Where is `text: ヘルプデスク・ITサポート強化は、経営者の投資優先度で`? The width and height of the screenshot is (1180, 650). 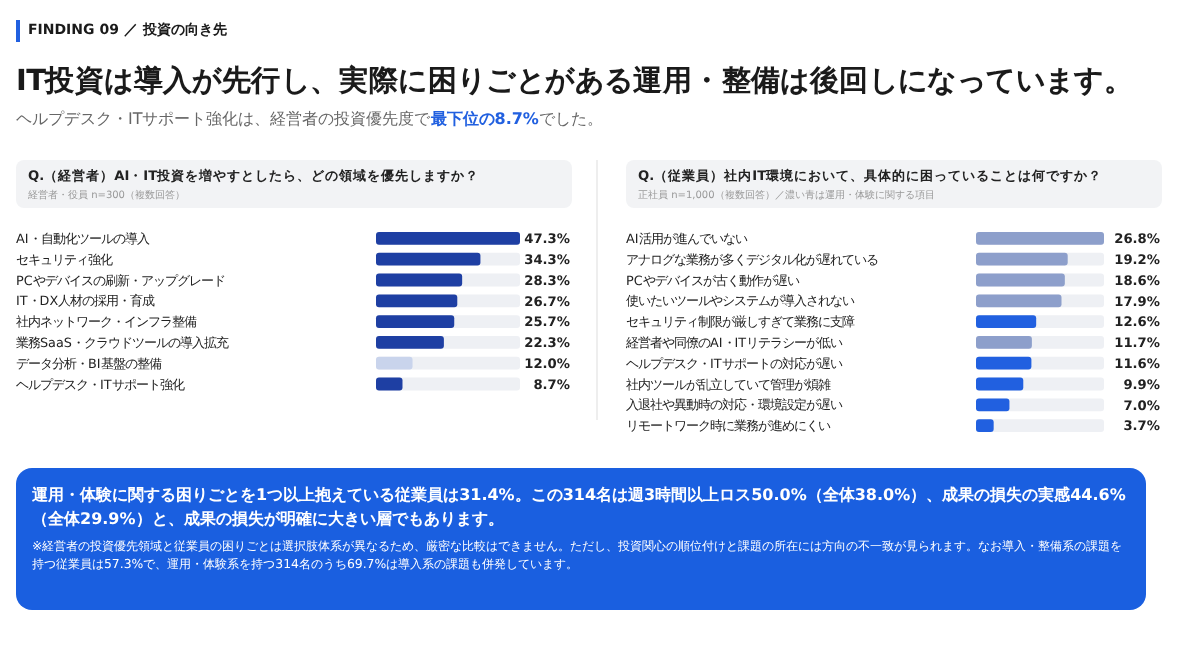 text: ヘルプデスク・ITサポート強化は、経営者の投資優先度で is located at coordinates (223, 119).